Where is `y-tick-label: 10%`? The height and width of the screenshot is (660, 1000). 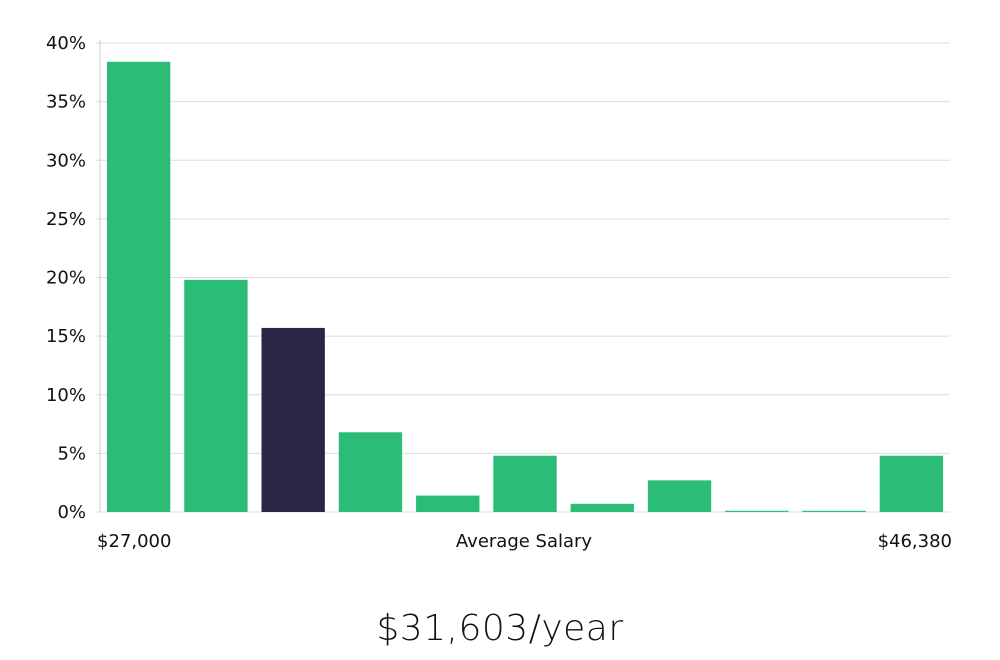 y-tick-label: 10% is located at coordinates (66, 395).